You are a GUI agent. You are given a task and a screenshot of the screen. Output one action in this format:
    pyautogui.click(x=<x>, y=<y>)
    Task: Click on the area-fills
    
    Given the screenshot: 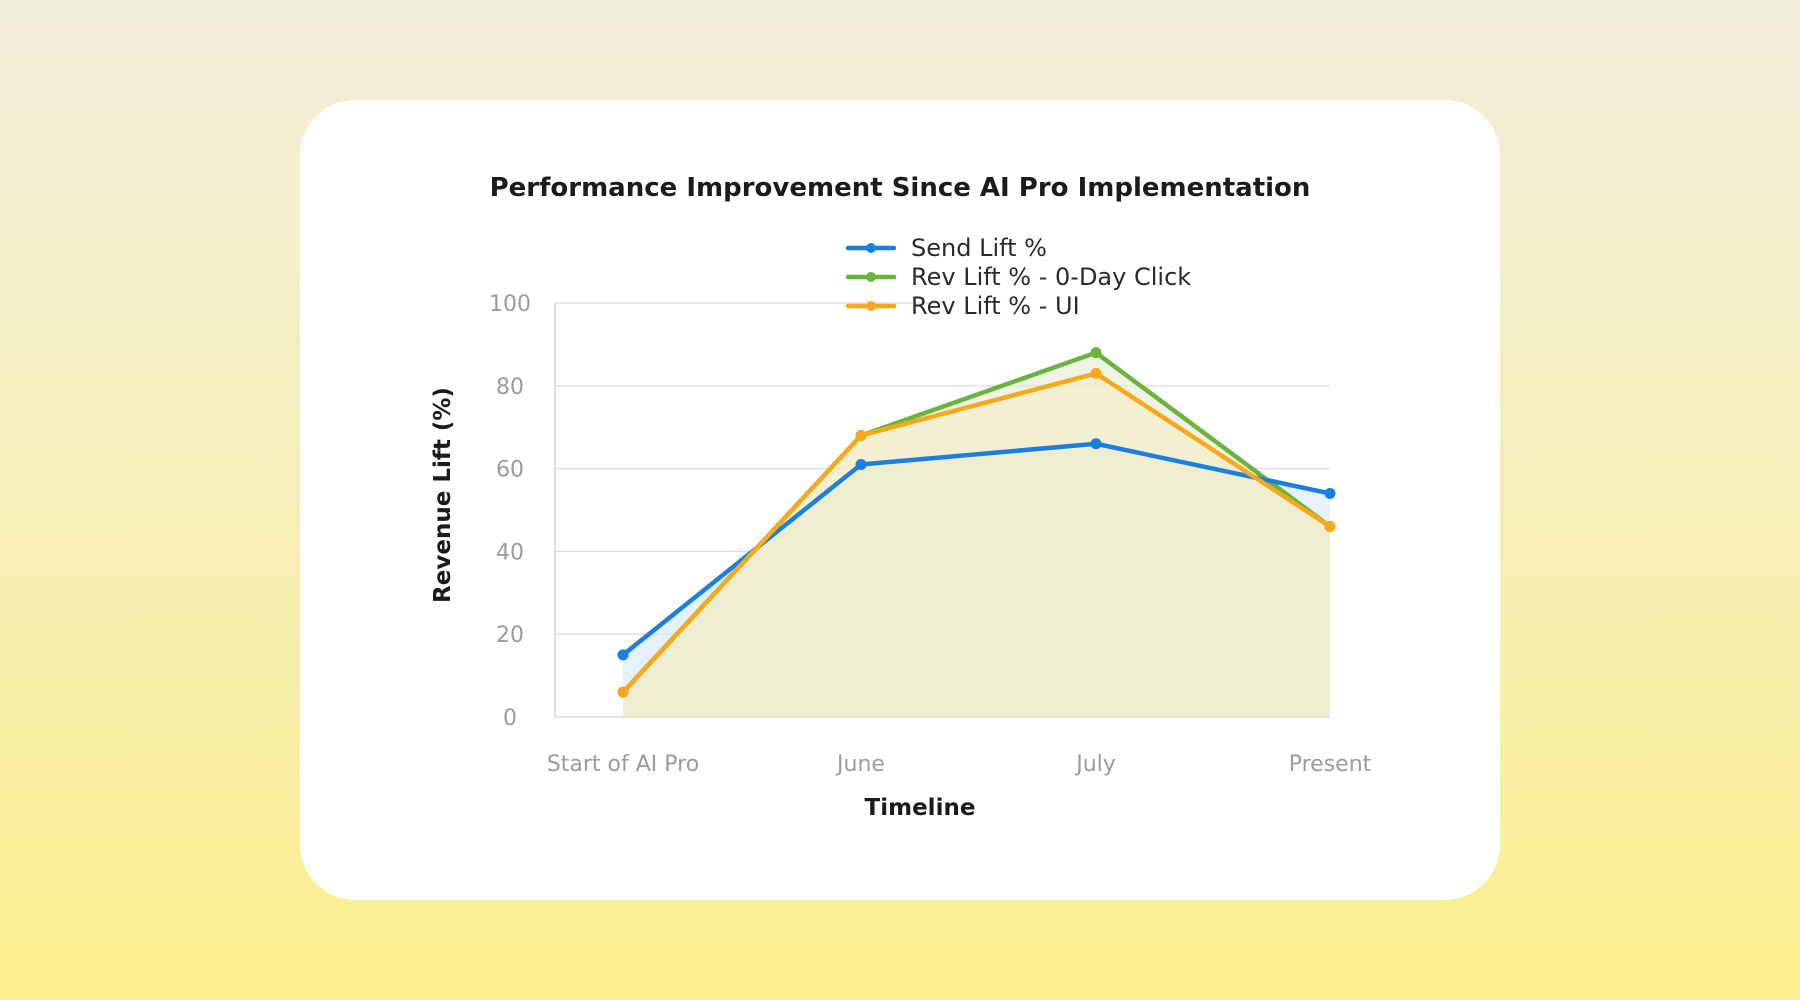 What is the action you would take?
    pyautogui.click(x=976, y=534)
    